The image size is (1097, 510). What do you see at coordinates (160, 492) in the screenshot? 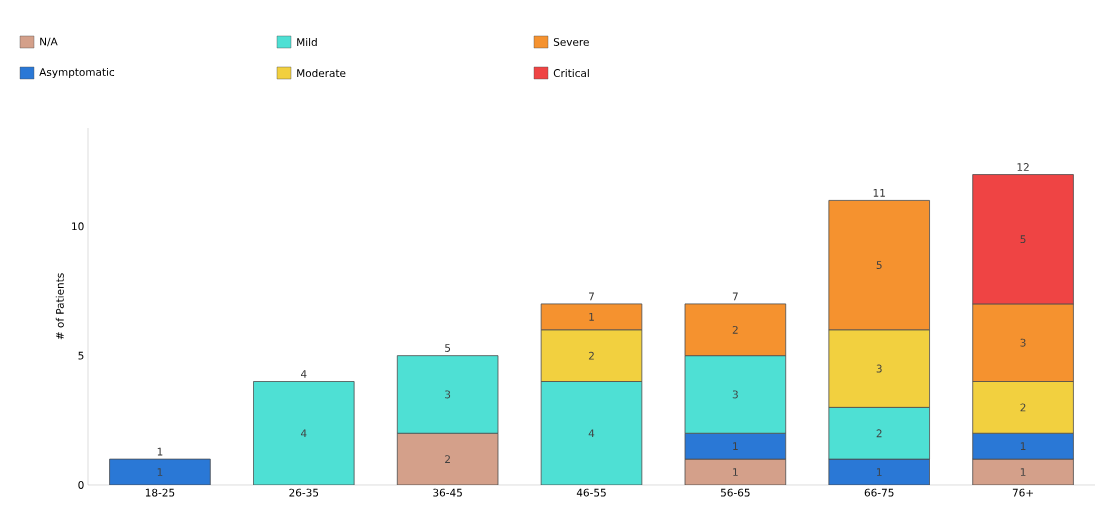
I see `x-tick-label: 18-25` at bounding box center [160, 492].